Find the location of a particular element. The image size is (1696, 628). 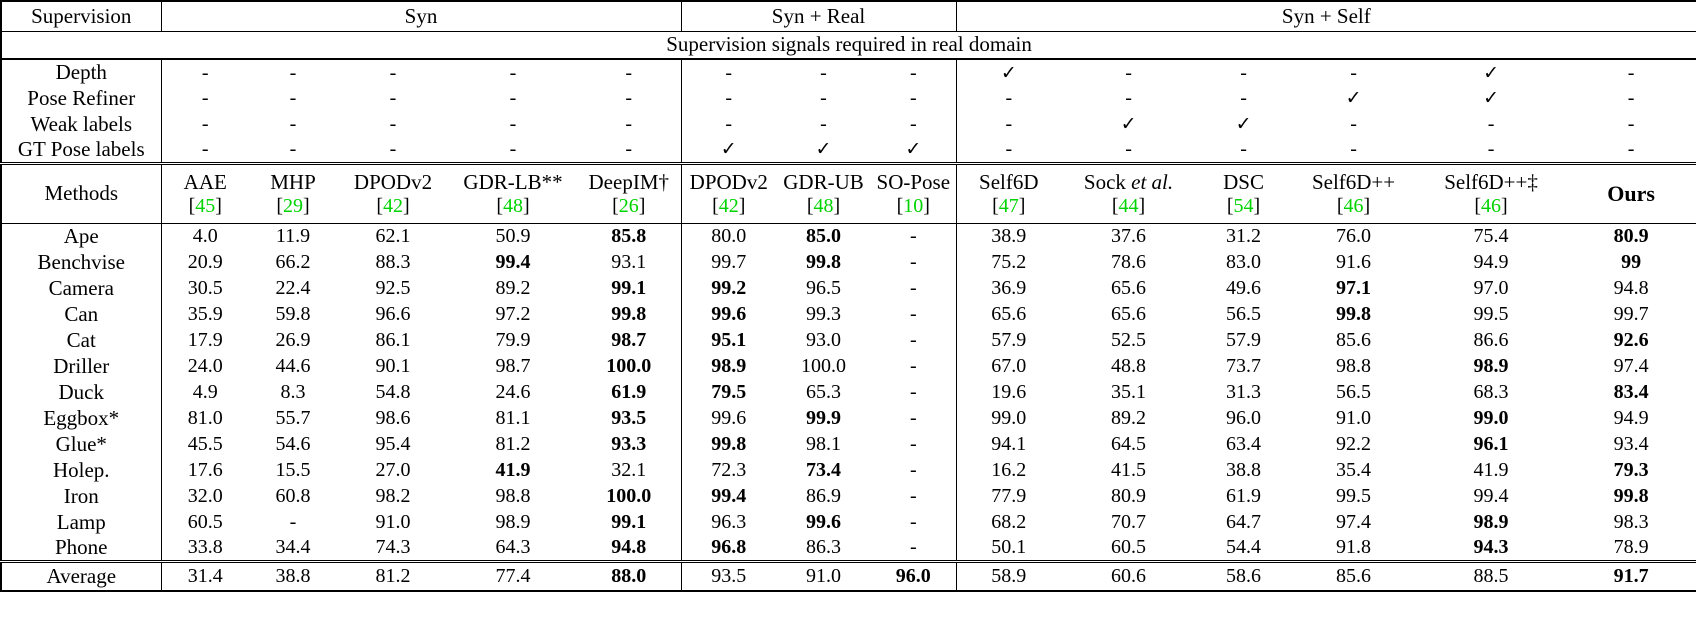

value-cell: 74.3 is located at coordinates (393, 547).